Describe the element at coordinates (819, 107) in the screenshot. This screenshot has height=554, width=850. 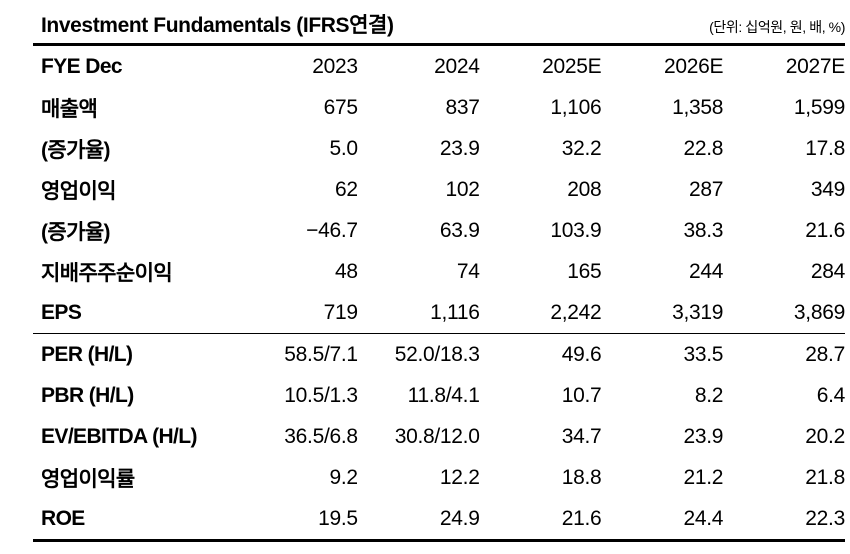
I see `cell-value: 1,599` at that location.